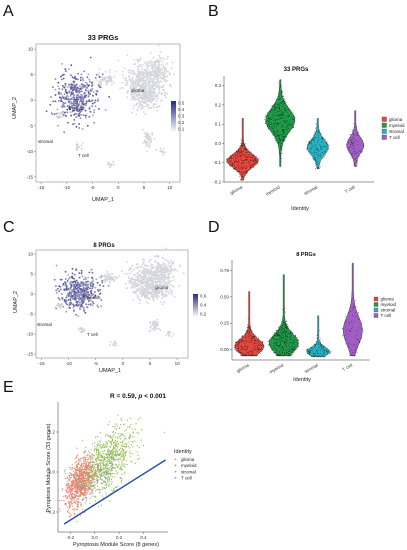 The width and height of the screenshot is (407, 550). I want to click on panel-c-colorbar: 0.60.40.2, so click(200, 305).